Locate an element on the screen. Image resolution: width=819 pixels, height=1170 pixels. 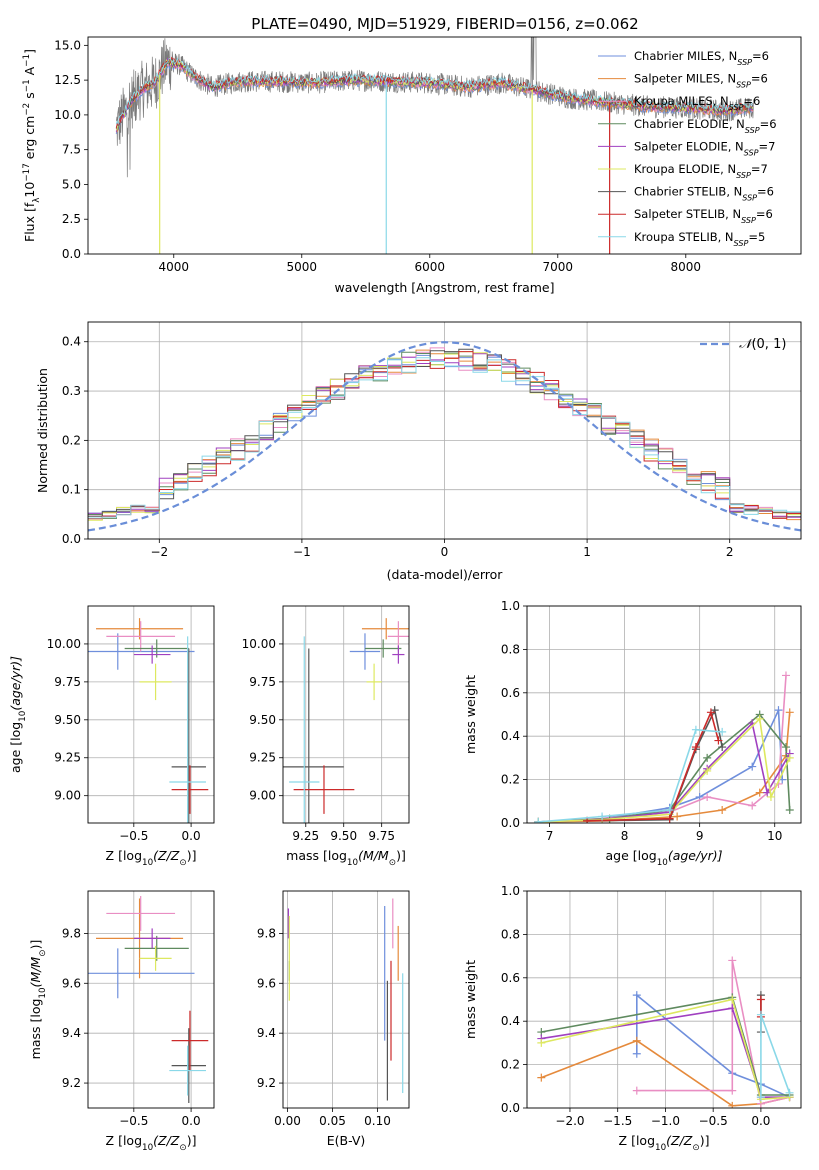
y-tick-label: 10.0 is located at coordinates (67, 115).